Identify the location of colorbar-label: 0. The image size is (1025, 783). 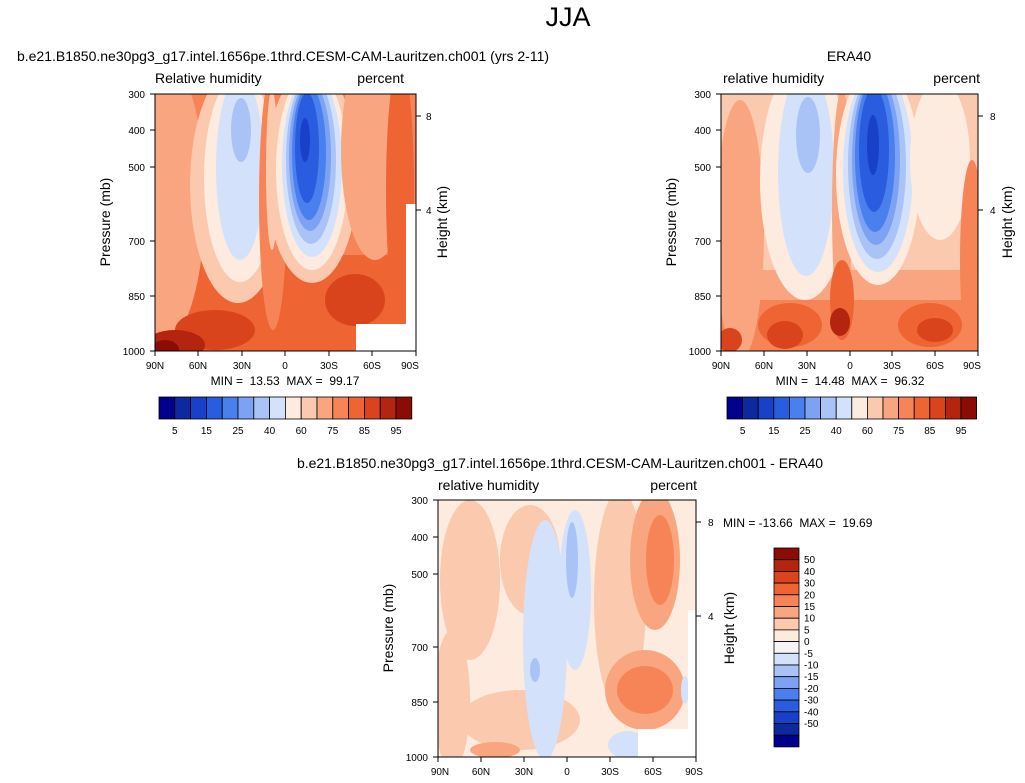
(807, 642).